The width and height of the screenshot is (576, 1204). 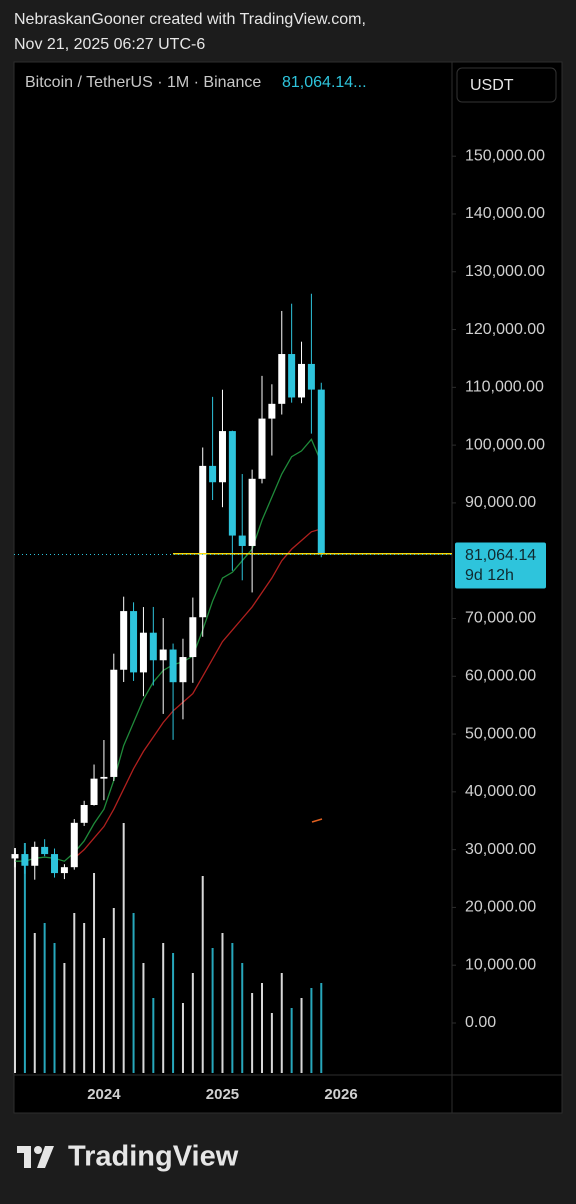 What do you see at coordinates (500, 502) in the screenshot?
I see `y-tick-label: 90,000.00` at bounding box center [500, 502].